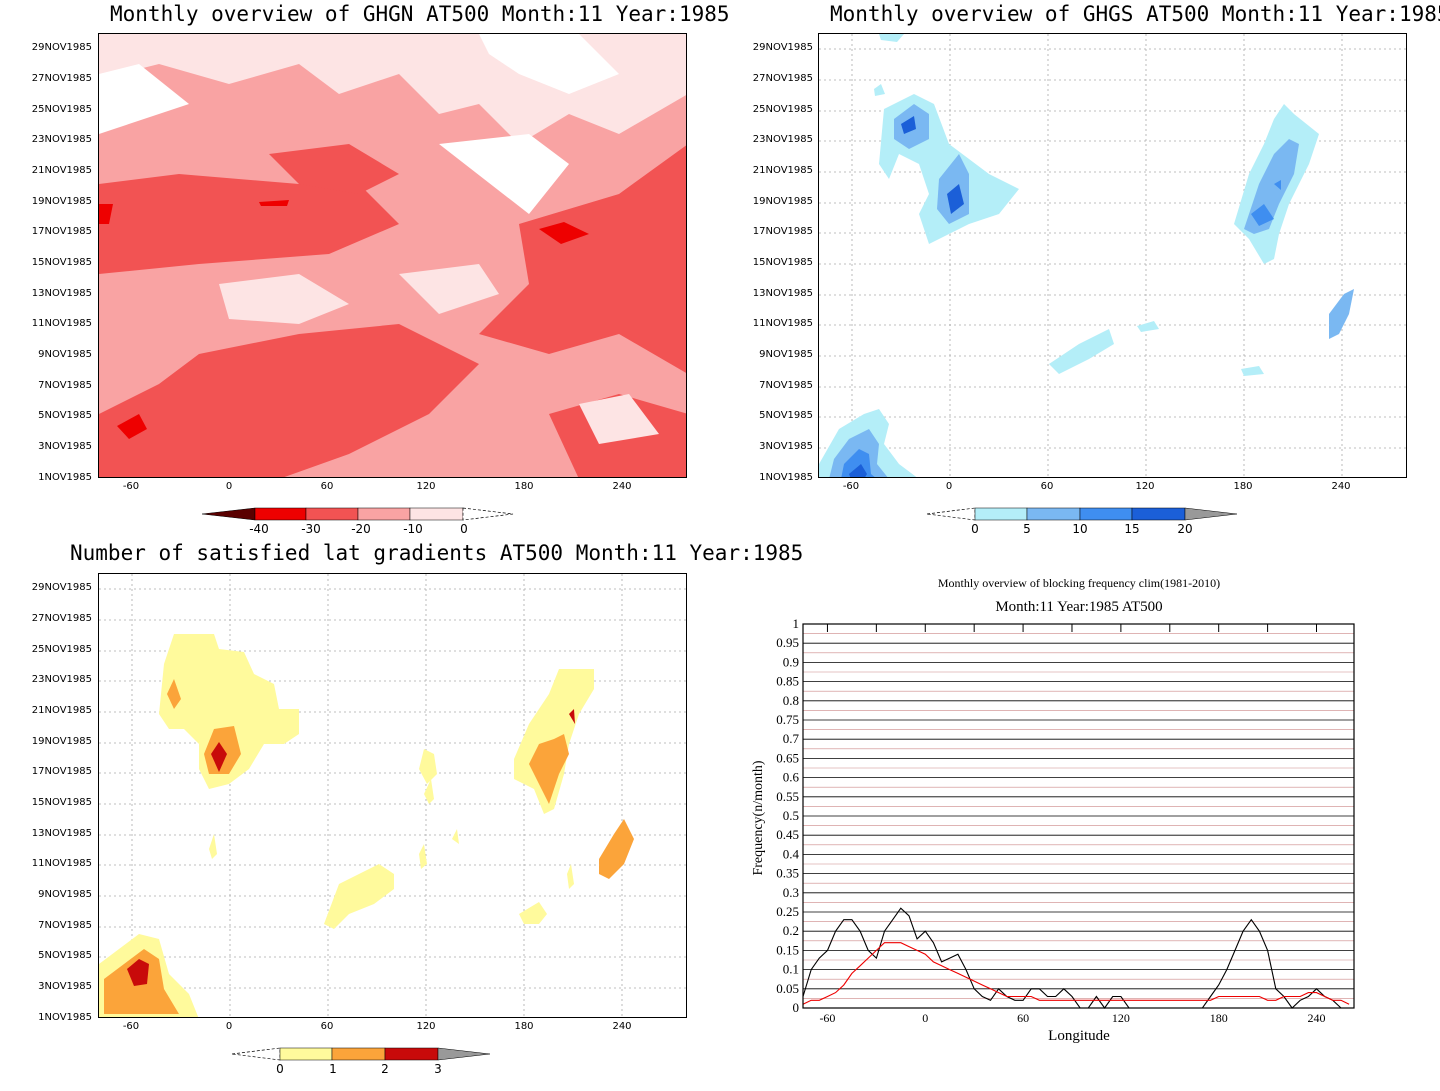 This screenshot has width=1440, height=1091. What do you see at coordinates (438, 1069) in the screenshot?
I see `grad-cb-label: 3` at bounding box center [438, 1069].